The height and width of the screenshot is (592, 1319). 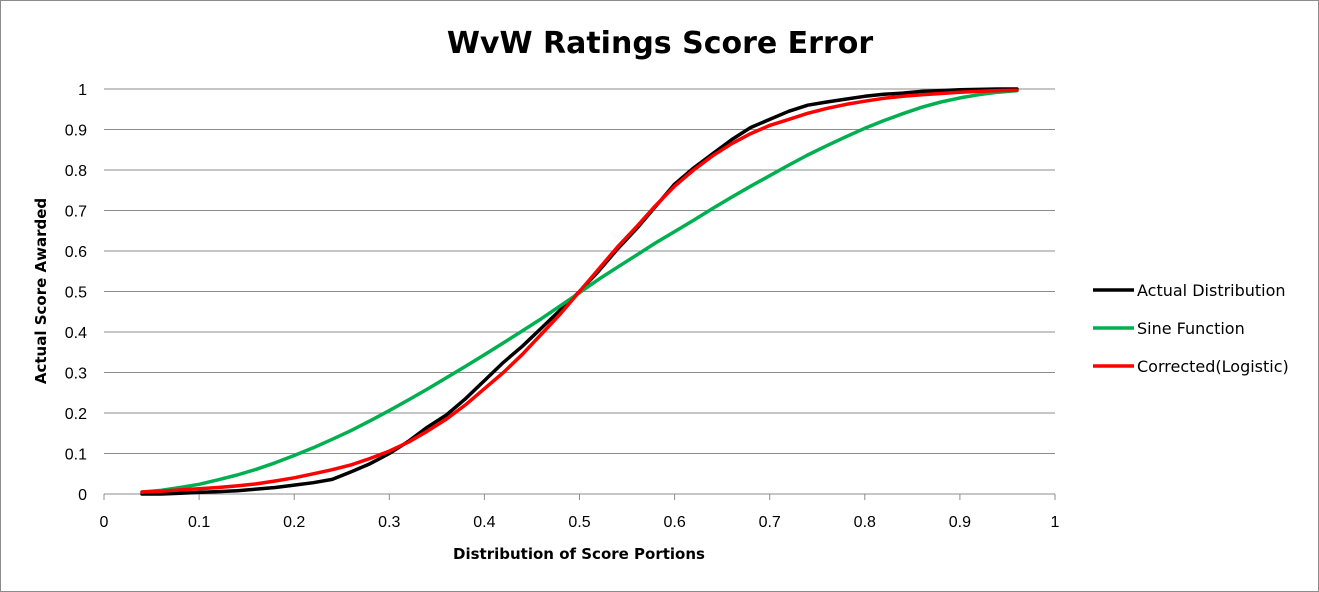 What do you see at coordinates (82, 90) in the screenshot?
I see `y-tick-label: 1` at bounding box center [82, 90].